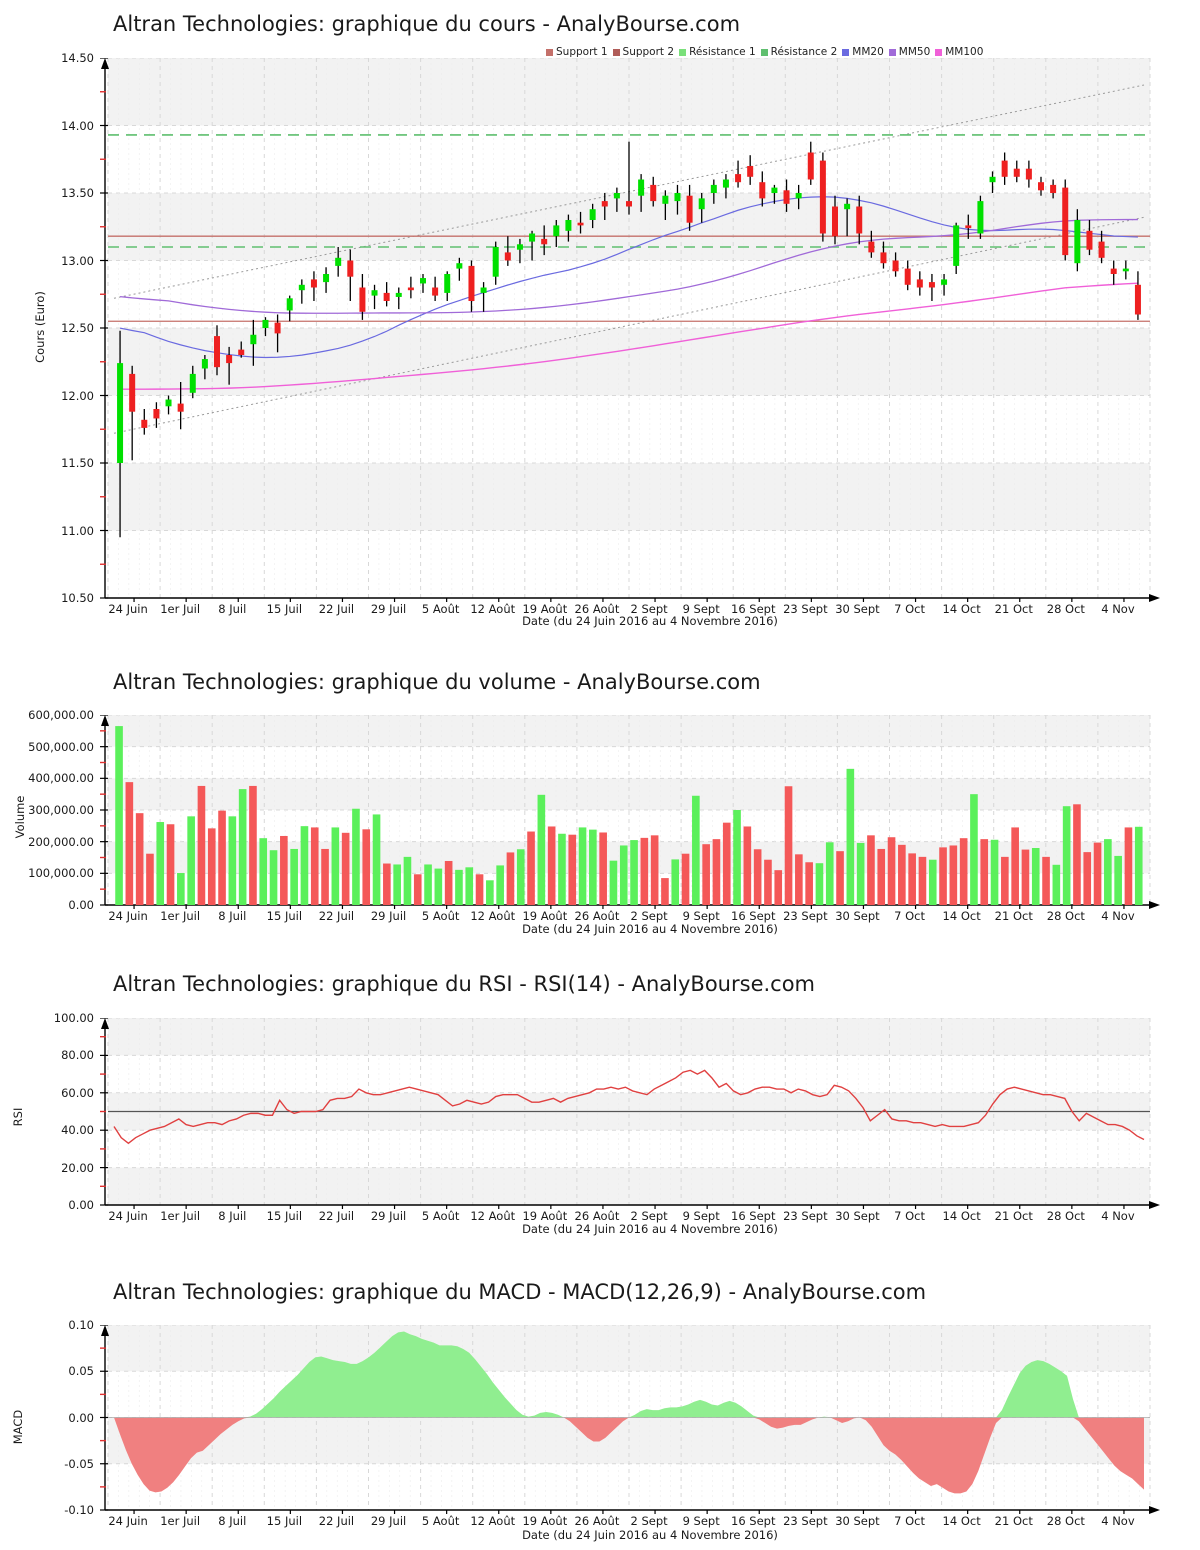 This screenshot has width=1200, height=1550. I want to click on y-tick-label: 12.50, so click(77, 328).